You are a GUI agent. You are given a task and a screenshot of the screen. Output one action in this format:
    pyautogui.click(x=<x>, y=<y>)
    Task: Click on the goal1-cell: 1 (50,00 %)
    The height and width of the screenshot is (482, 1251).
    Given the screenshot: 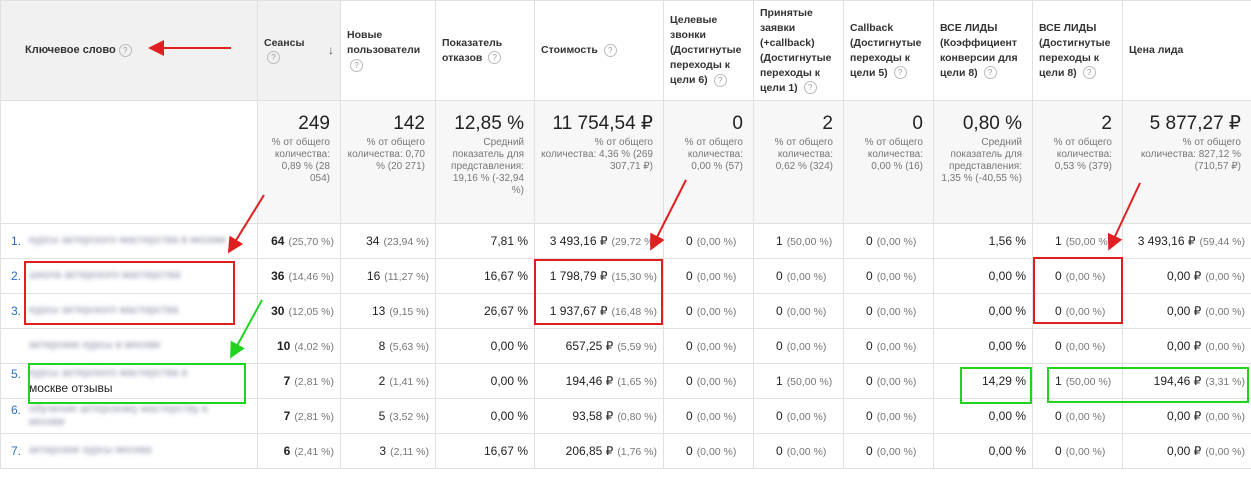 What is the action you would take?
    pyautogui.click(x=798, y=241)
    